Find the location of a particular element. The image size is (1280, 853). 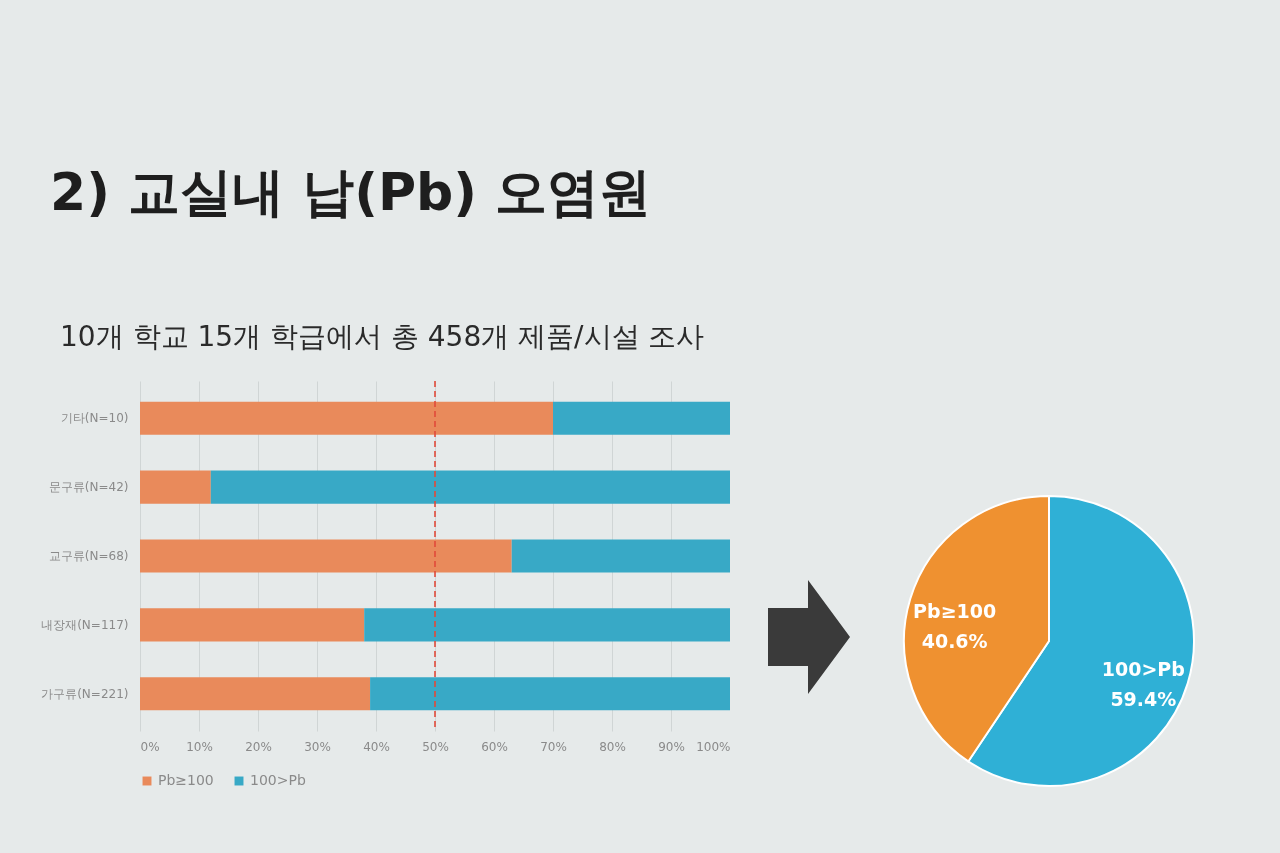

chart-title: 2) 교실내 납(Pb) 오염원 is located at coordinates (351, 192).